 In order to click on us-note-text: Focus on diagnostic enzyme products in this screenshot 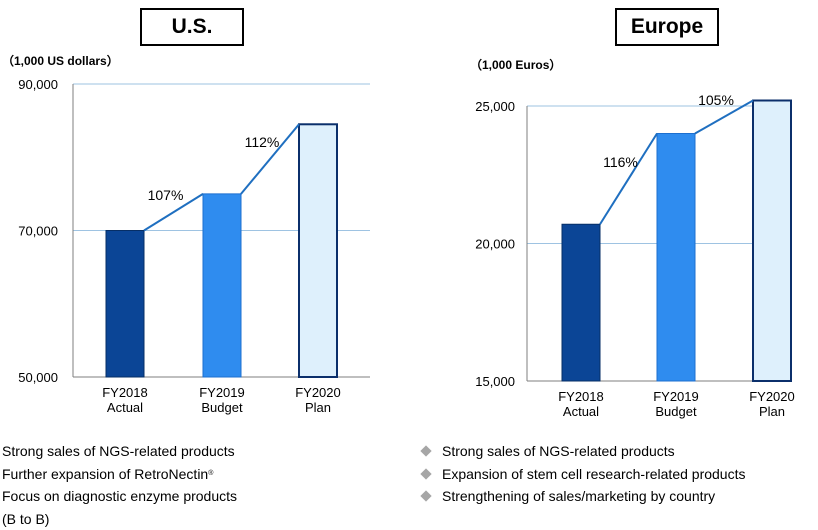, I will do `click(119, 496)`.